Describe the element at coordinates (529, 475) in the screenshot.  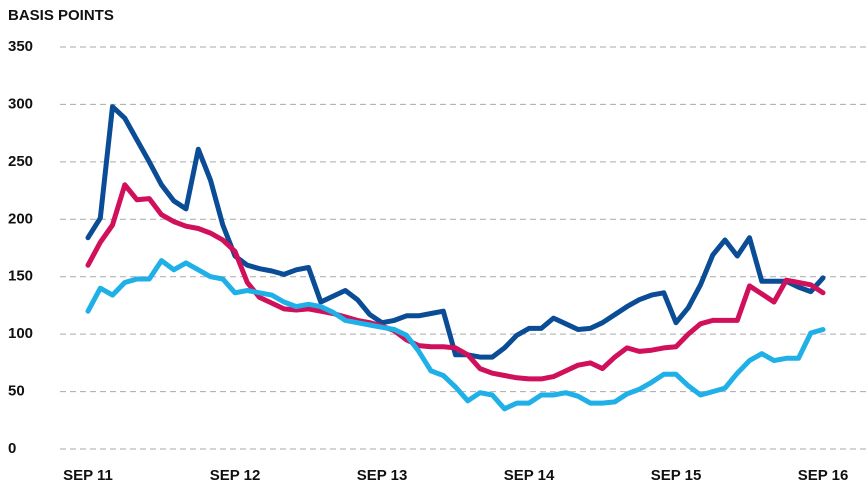
I see `x-tick-label: SEP 14` at that location.